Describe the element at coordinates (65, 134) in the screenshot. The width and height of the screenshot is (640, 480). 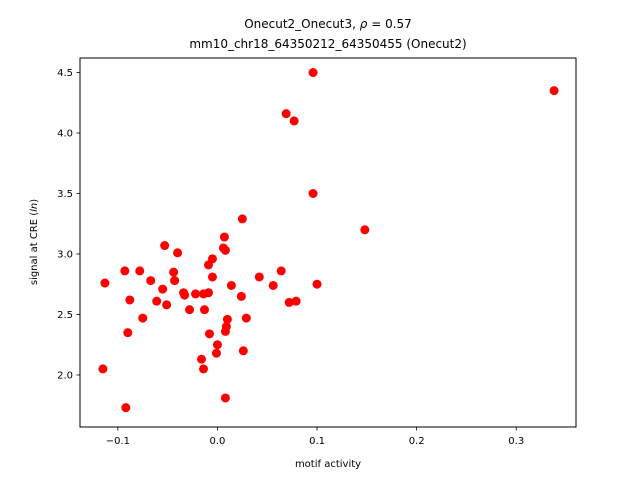
I see `y-tick-label: 4.0` at that location.